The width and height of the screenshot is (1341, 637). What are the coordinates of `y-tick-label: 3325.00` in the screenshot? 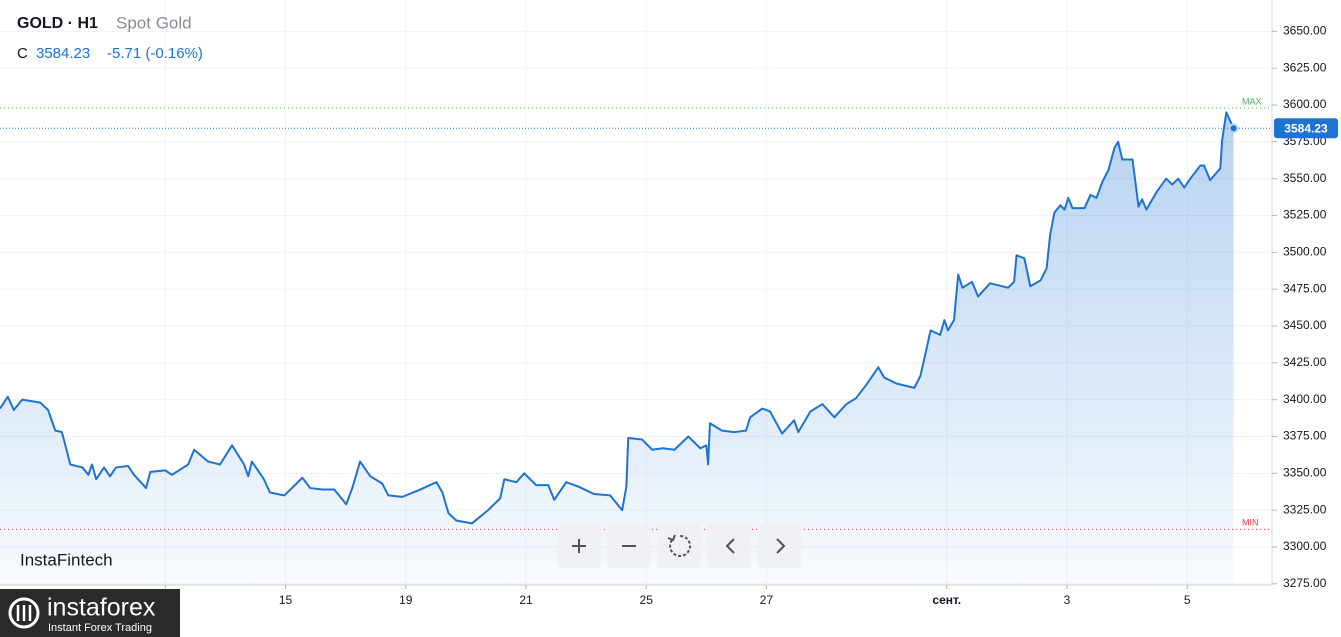 It's located at (1305, 509).